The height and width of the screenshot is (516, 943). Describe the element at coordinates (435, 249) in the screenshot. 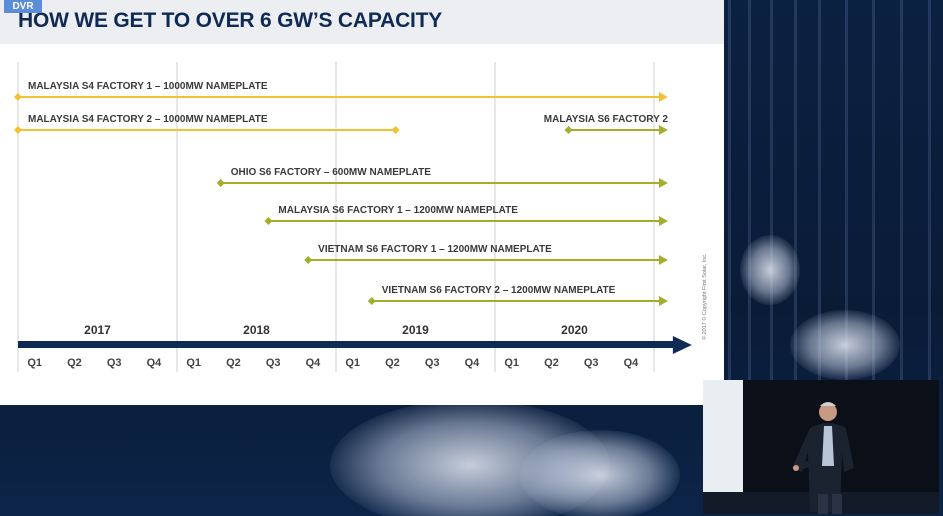

I see `factory-label: VIETNAM S6 FACTORY 1 – 1200MW NAMEPLATE` at that location.